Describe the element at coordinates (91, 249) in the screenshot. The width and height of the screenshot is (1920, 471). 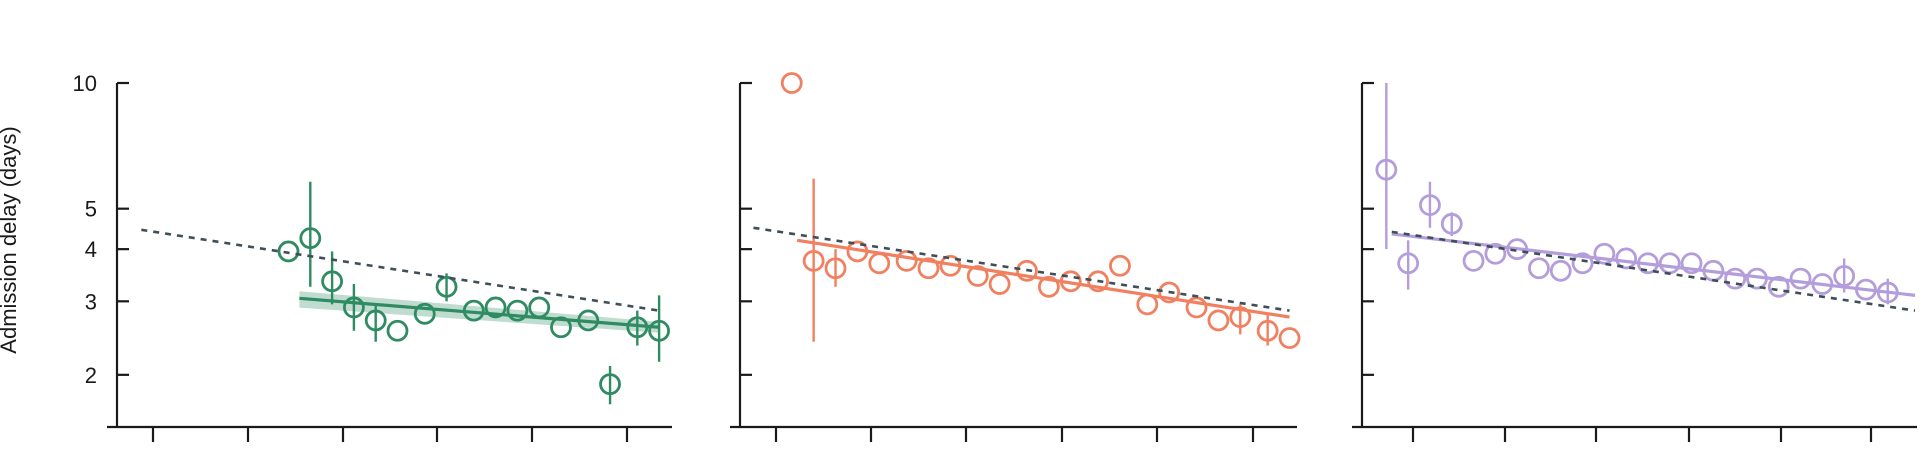
I see `y-tick-label: 4` at that location.